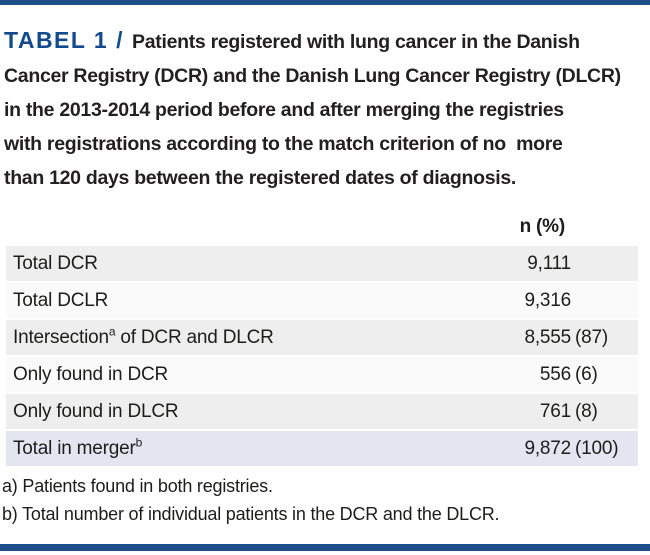 The image size is (650, 555). I want to click on column-header-n-pct: n (%), so click(542, 226).